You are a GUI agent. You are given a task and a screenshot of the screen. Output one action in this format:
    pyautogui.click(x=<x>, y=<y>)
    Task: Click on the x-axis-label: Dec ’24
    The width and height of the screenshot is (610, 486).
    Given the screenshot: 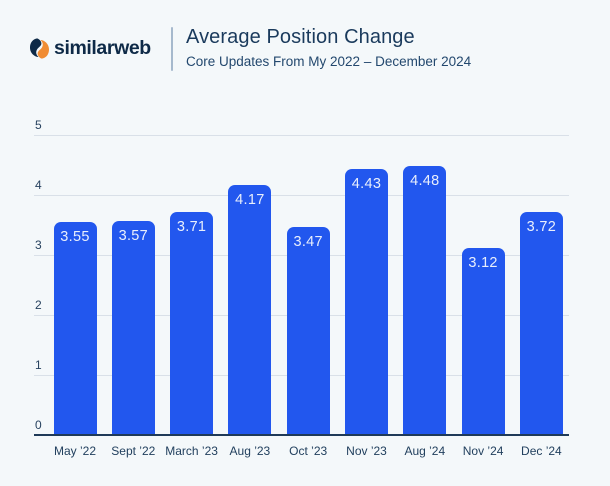 What is the action you would take?
    pyautogui.click(x=541, y=451)
    